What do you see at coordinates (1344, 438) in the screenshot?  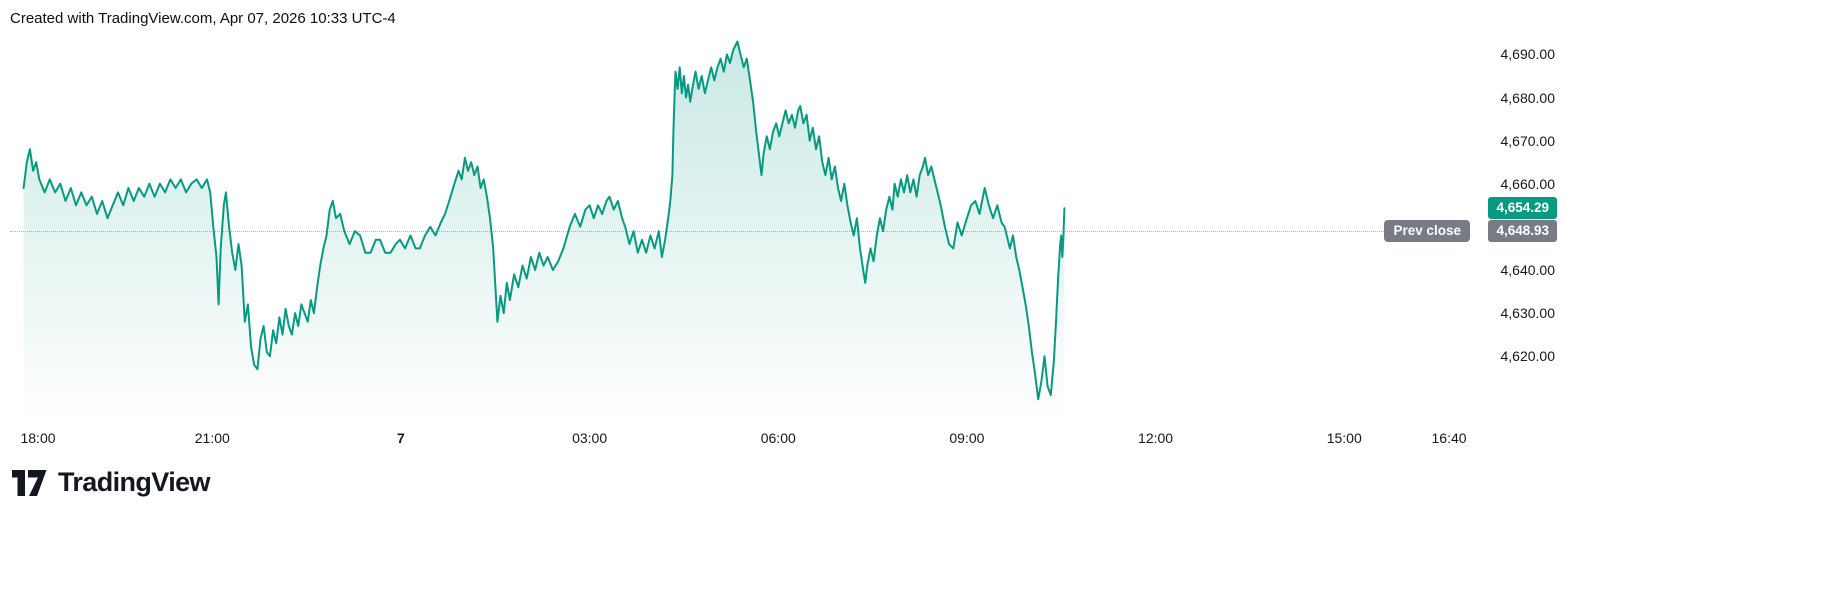 I see `time-tick-label: 15:00` at bounding box center [1344, 438].